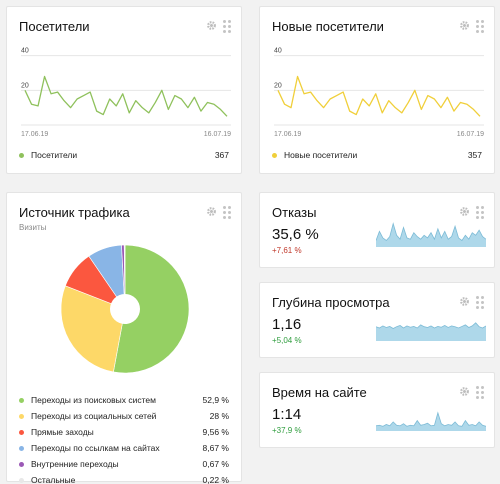 The width and height of the screenshot is (500, 484). Describe the element at coordinates (124, 464) in the screenshot. I see `legend-row: Внутренние переходы 0,67 %` at that location.